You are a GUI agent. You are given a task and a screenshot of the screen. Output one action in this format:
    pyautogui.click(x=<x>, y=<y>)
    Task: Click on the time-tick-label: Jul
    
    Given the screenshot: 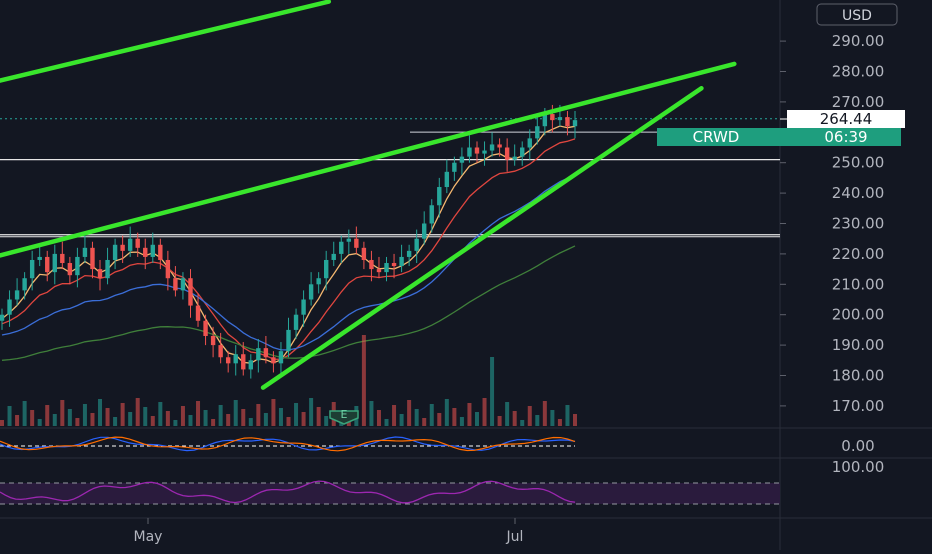 What is the action you would take?
    pyautogui.click(x=515, y=537)
    